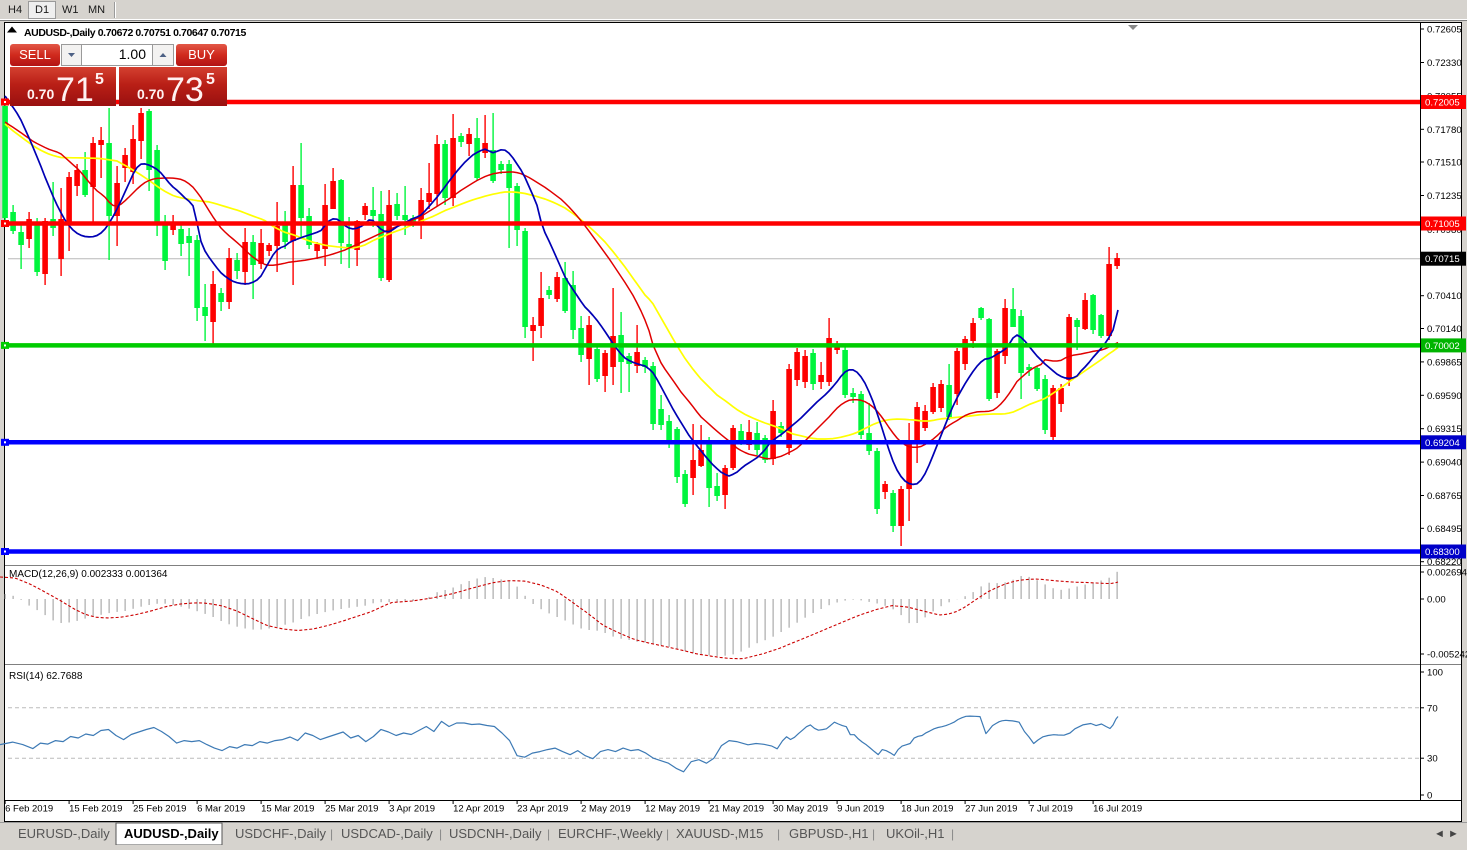  Describe the element at coordinates (287, 809) in the screenshot. I see `svg-text: 15 Mar 2019` at that location.